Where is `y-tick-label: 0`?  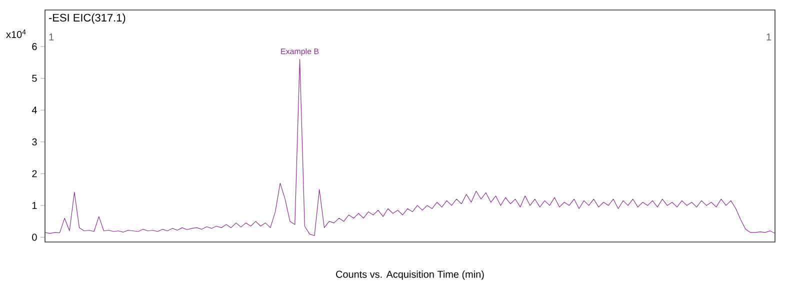 y-tick-label: 0 is located at coordinates (34, 237).